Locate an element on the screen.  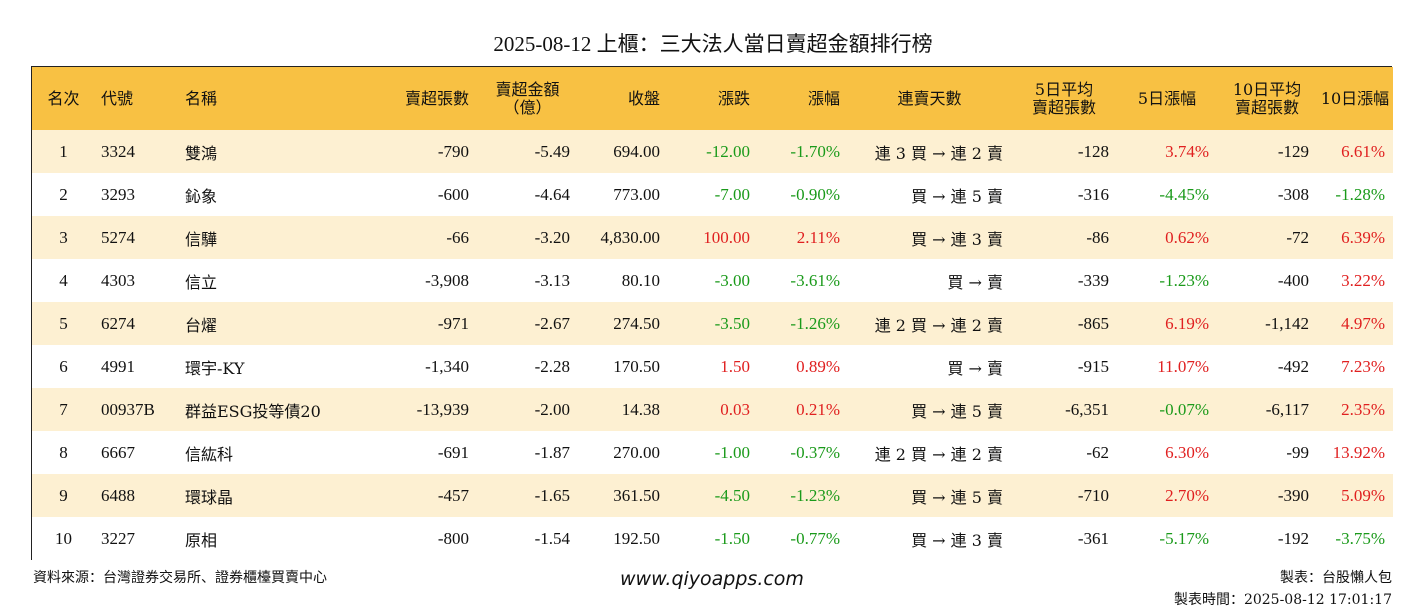
cell-avg5: -316 is located at coordinates (1093, 194).